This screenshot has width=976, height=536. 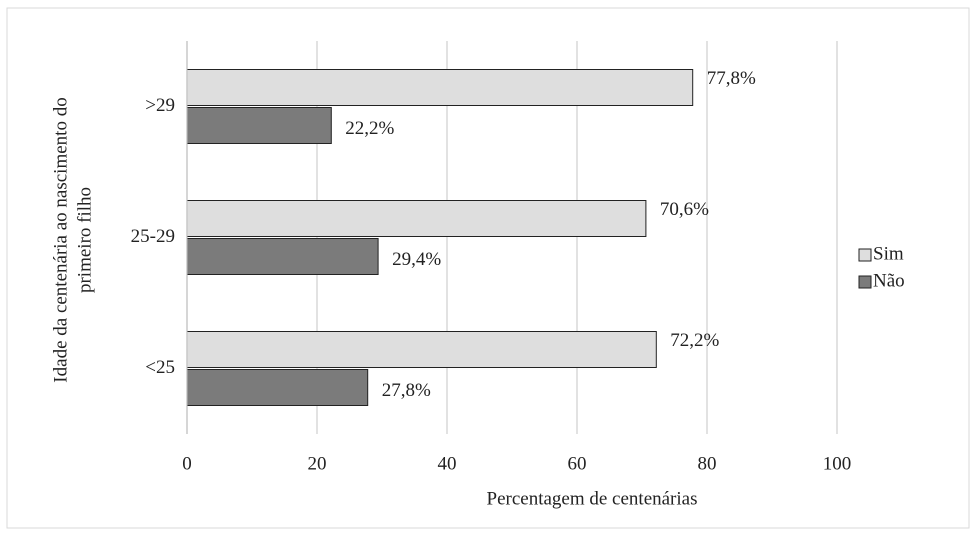 I want to click on x-tick-label: 40, so click(x=447, y=463).